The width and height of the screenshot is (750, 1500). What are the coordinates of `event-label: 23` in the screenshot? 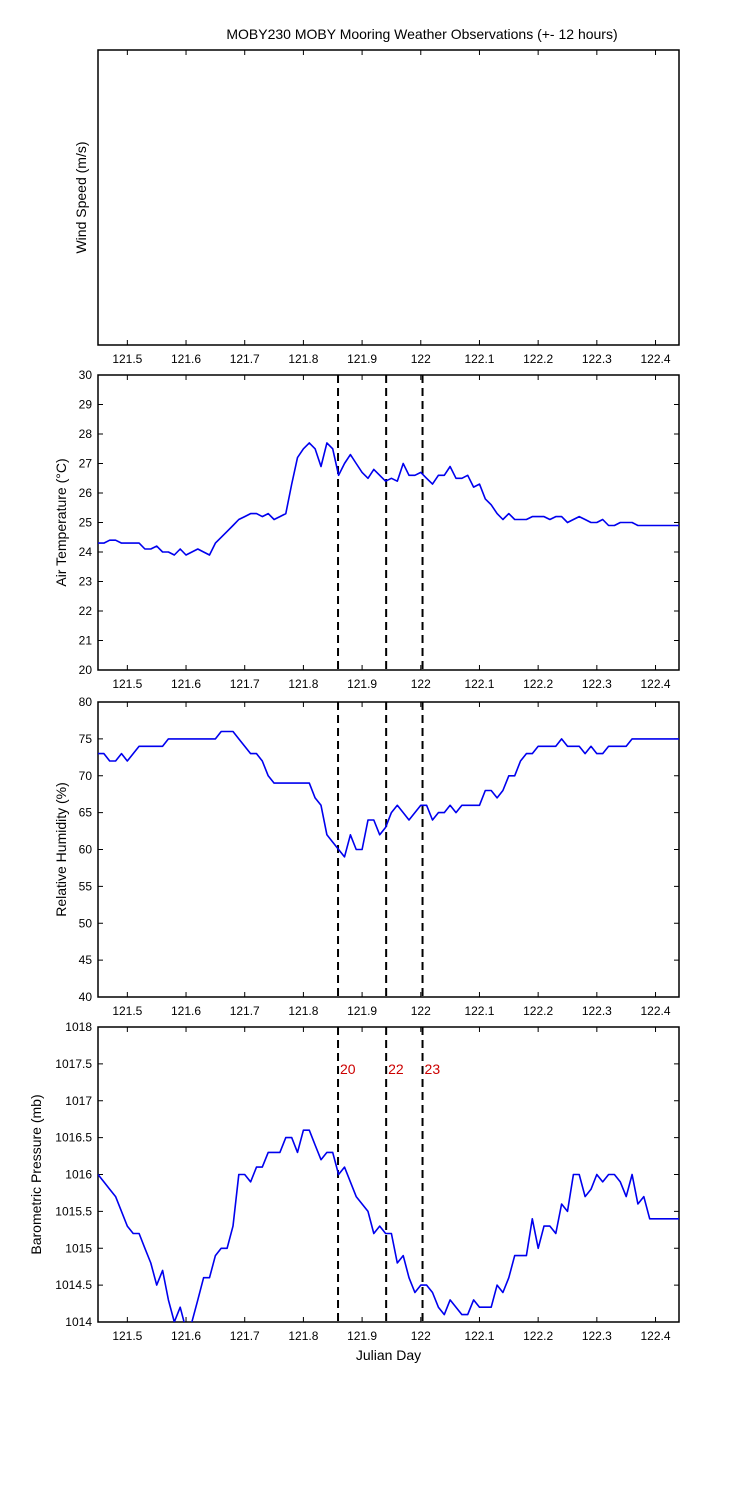 It's located at (433, 1069).